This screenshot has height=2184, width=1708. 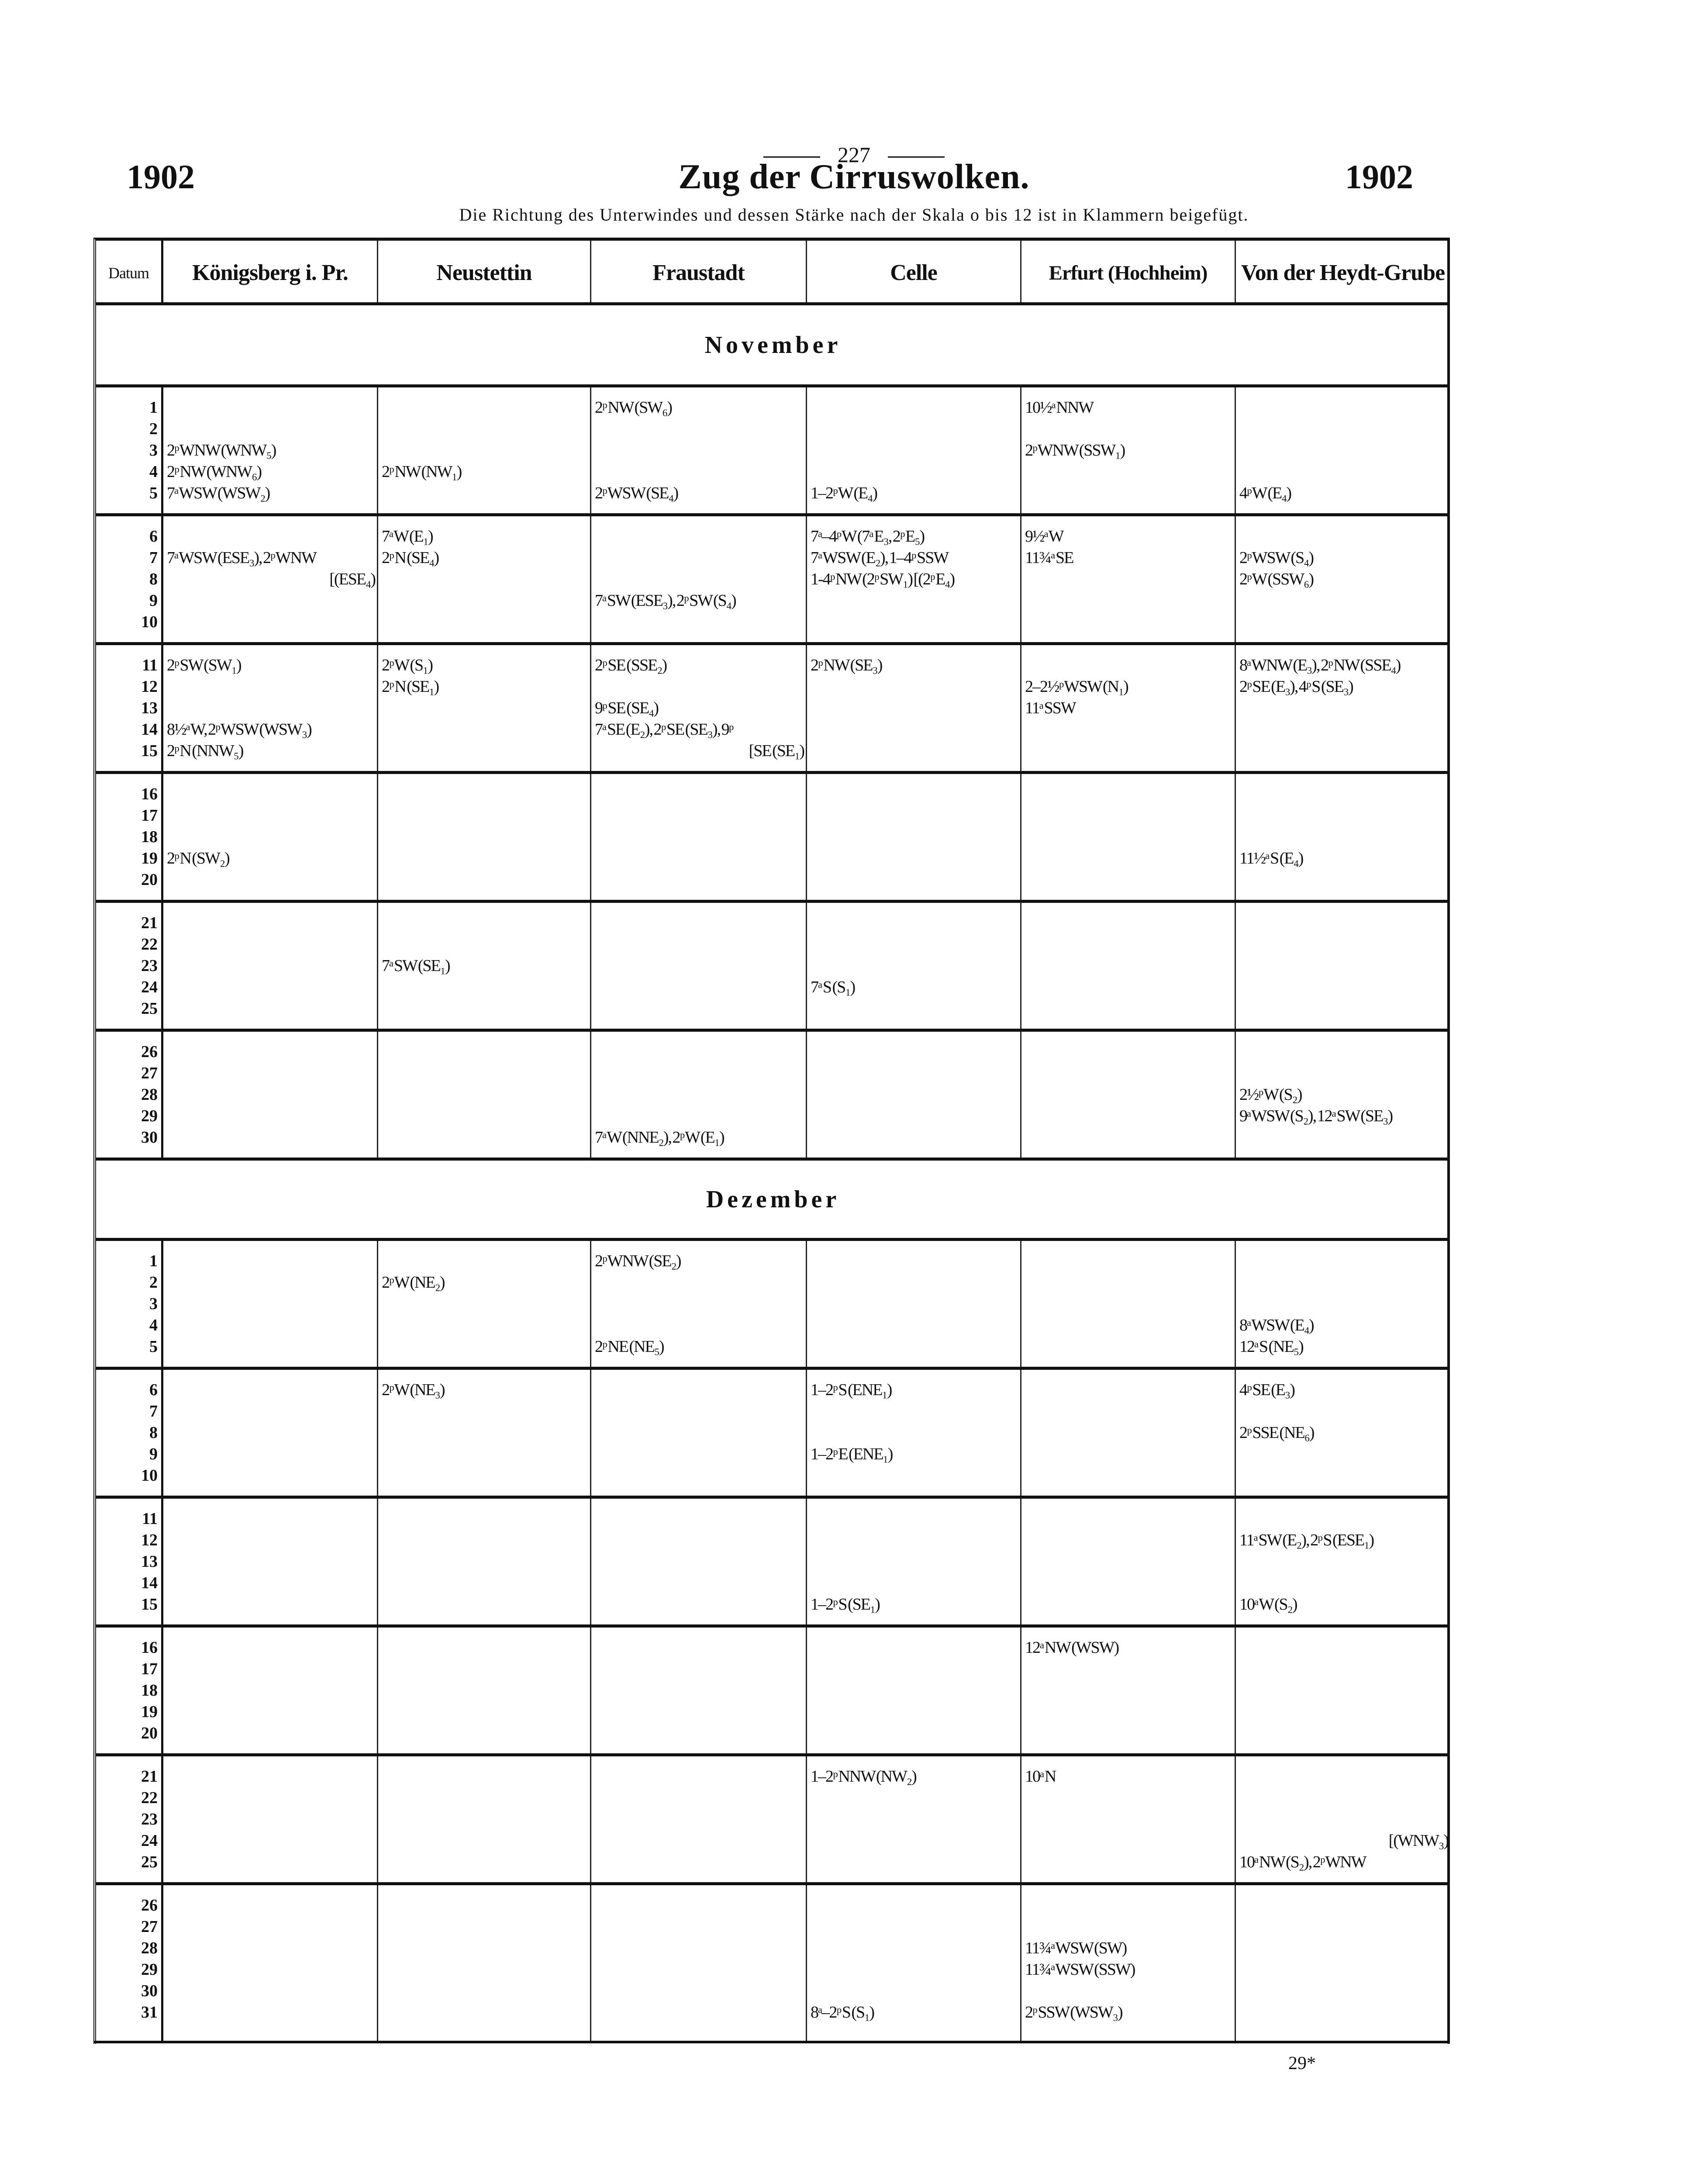 What do you see at coordinates (149, 923) in the screenshot?
I see `day-number: 21` at bounding box center [149, 923].